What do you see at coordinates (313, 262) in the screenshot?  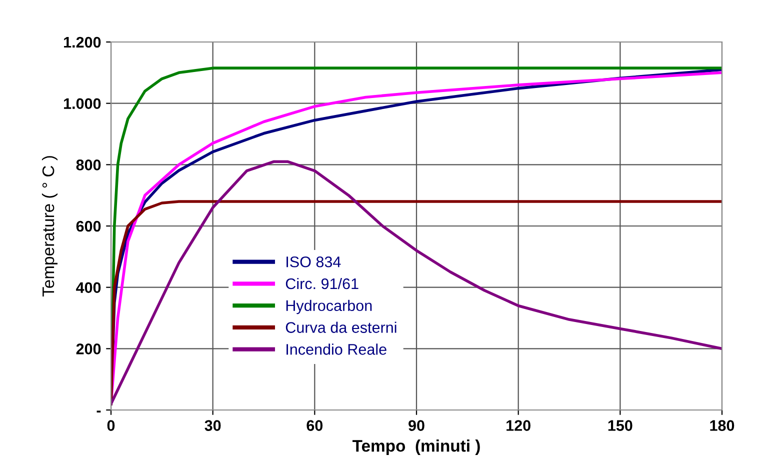 I see `legend-label: ISO 834` at bounding box center [313, 262].